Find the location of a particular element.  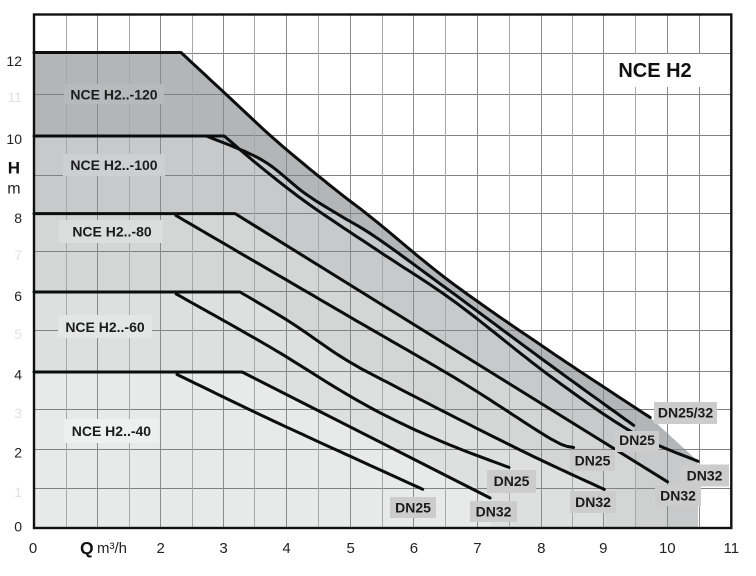

svg-text: NCE H2..-40 is located at coordinates (112, 431).